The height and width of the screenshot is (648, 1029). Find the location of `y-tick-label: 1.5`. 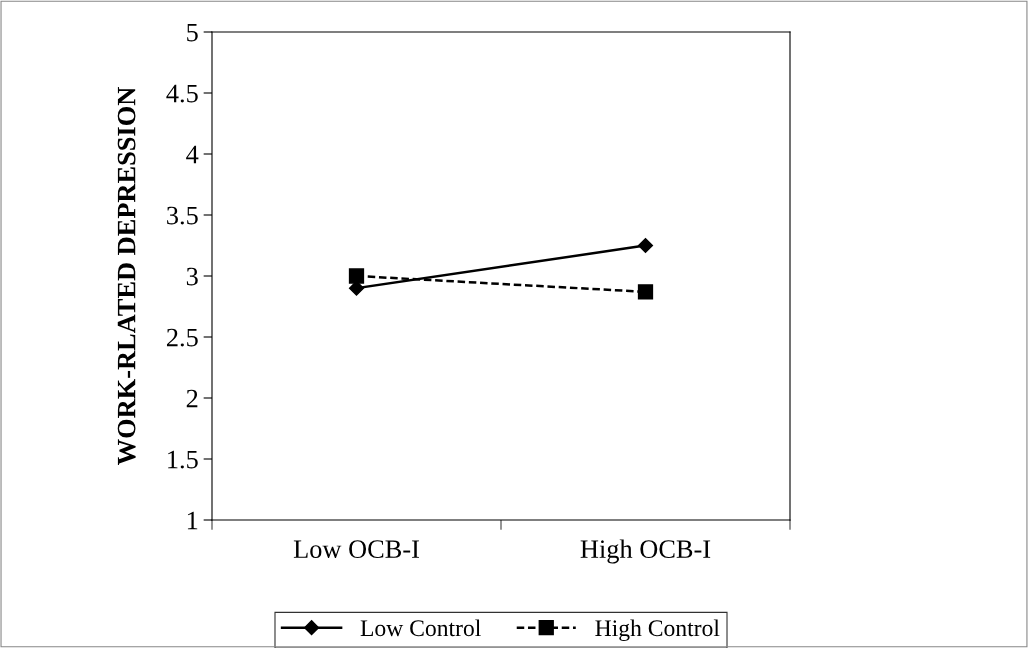

y-tick-label: 1.5 is located at coordinates (183, 459).